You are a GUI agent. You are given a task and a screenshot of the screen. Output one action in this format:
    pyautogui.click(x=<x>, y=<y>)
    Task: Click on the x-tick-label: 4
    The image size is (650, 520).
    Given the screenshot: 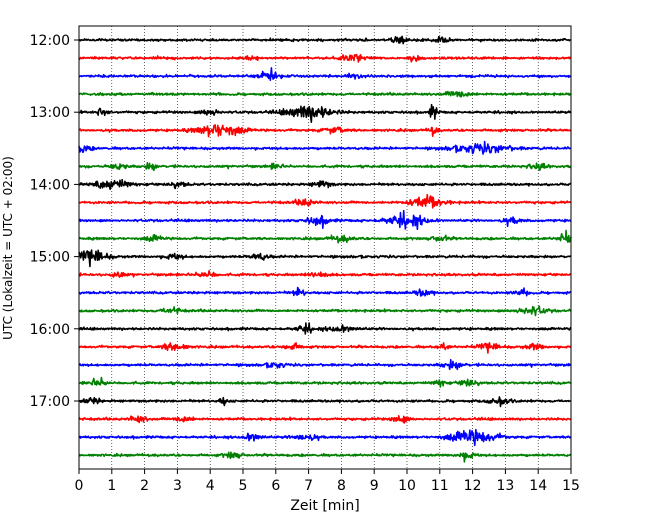 What is the action you would take?
    pyautogui.click(x=210, y=486)
    